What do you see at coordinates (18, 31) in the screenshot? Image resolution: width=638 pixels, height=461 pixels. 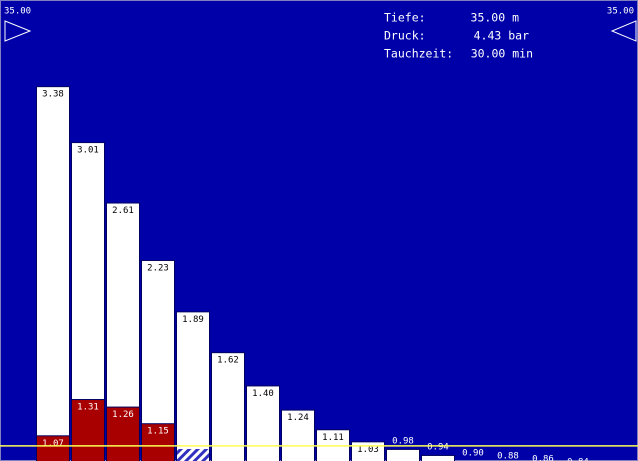 I see `arrow-right` at bounding box center [18, 31].